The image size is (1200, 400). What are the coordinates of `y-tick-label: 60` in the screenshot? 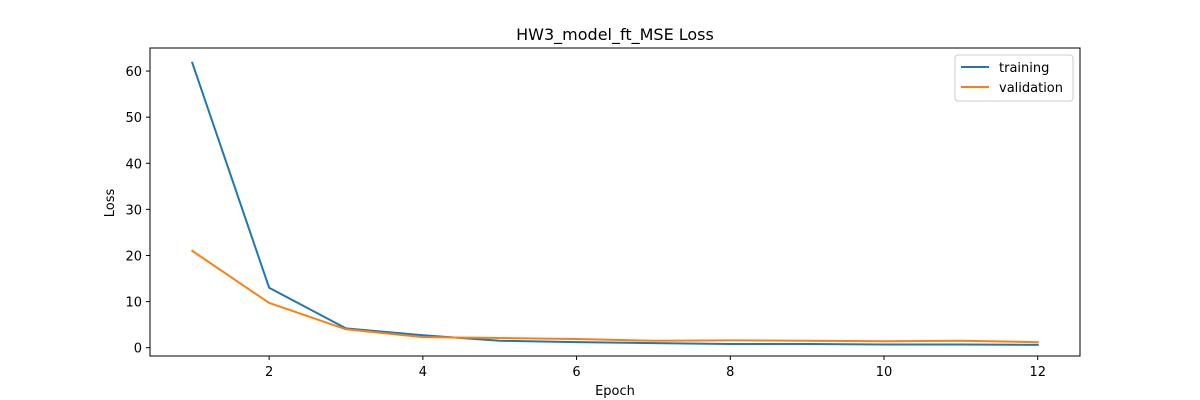 It's located at (133, 72).